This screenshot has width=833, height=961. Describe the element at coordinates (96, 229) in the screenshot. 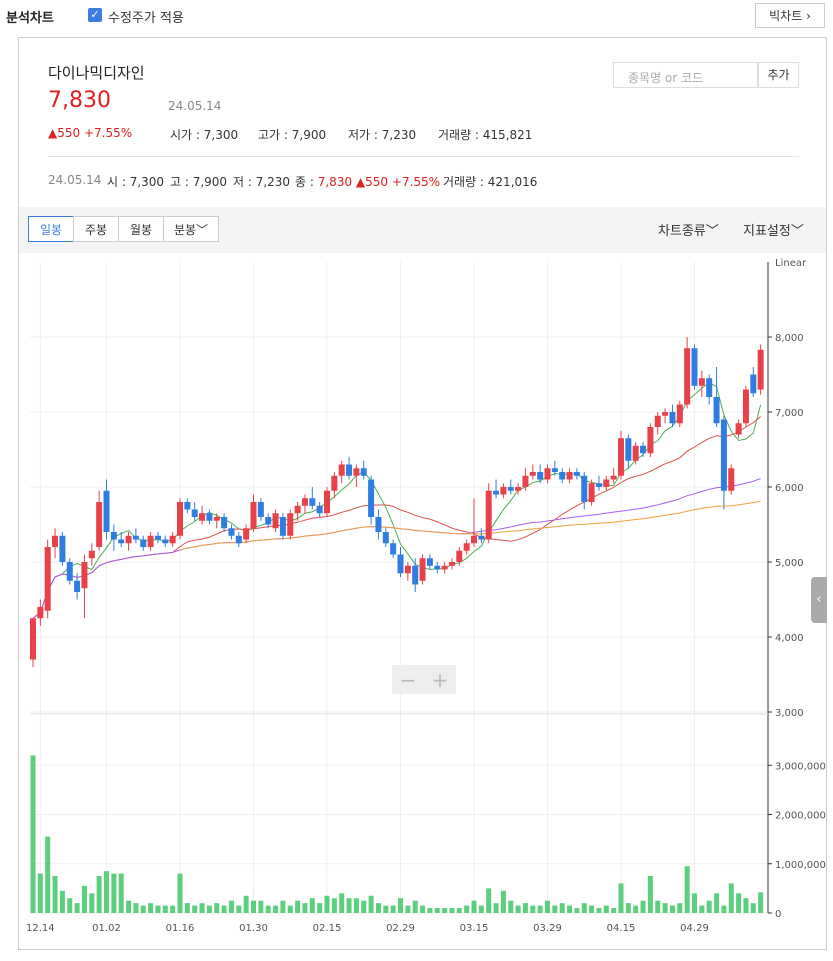

I see `tab: 주봉` at that location.